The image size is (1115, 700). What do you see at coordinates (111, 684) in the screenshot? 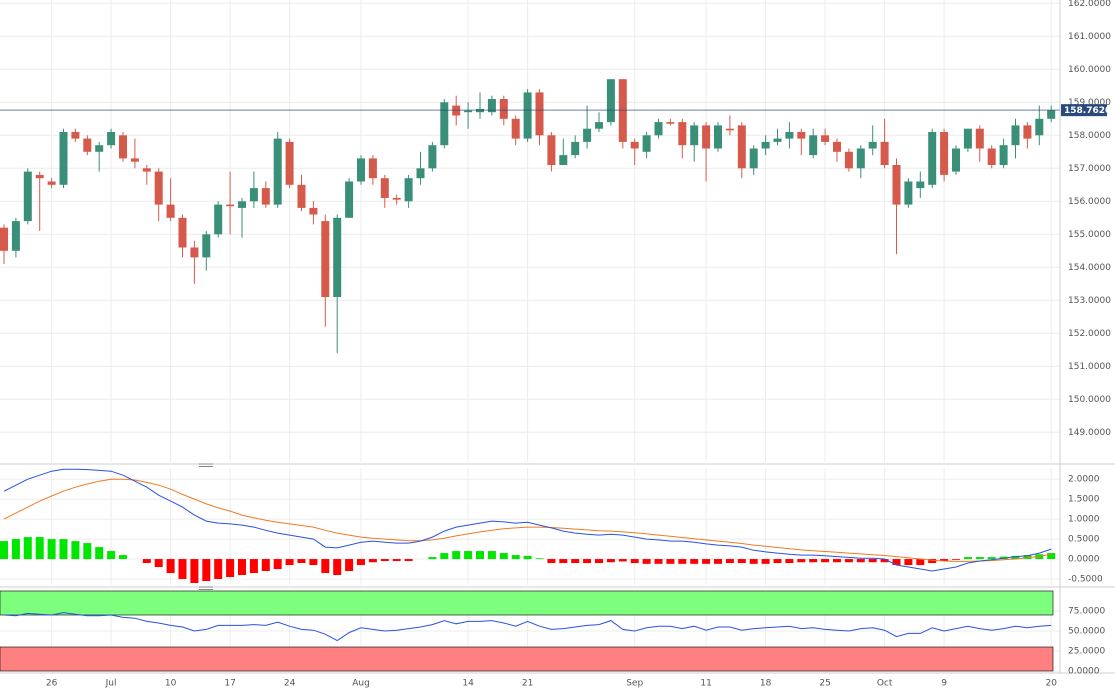
I see `x-tick-label: Jul` at bounding box center [111, 684].